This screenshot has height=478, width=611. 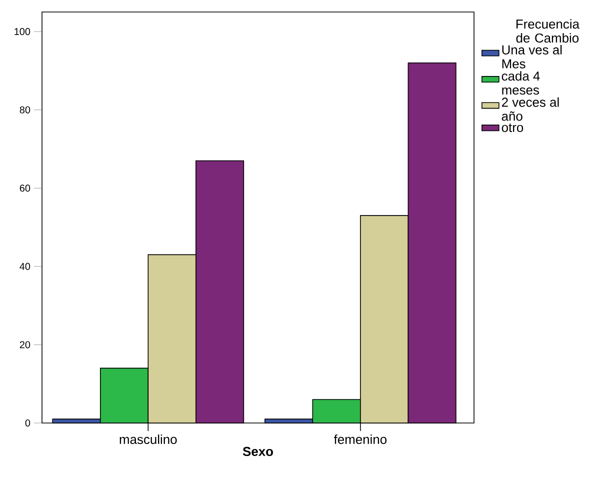 I want to click on y-tick-label: 0, so click(x=27, y=423).